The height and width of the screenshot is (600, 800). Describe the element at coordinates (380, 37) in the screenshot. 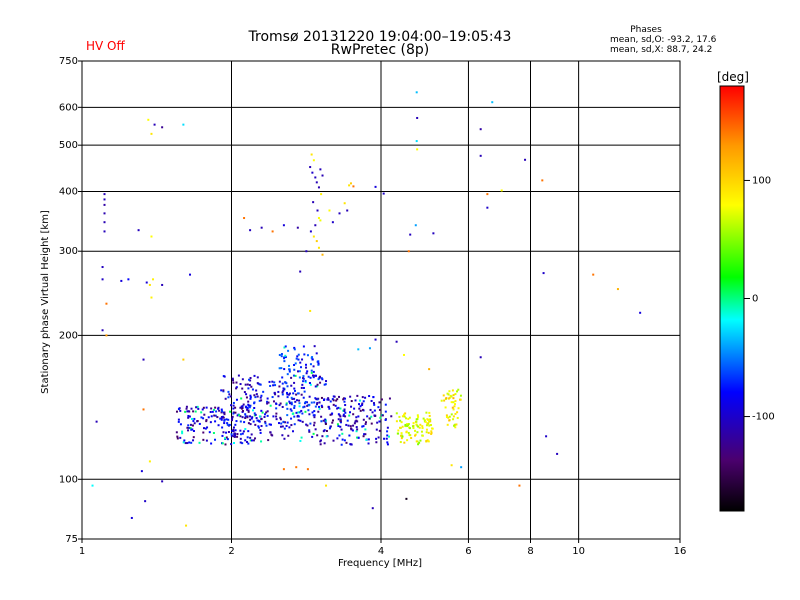

I see `chart-title: Tromsø 20131220 19:04:00–19:05:43` at that location.